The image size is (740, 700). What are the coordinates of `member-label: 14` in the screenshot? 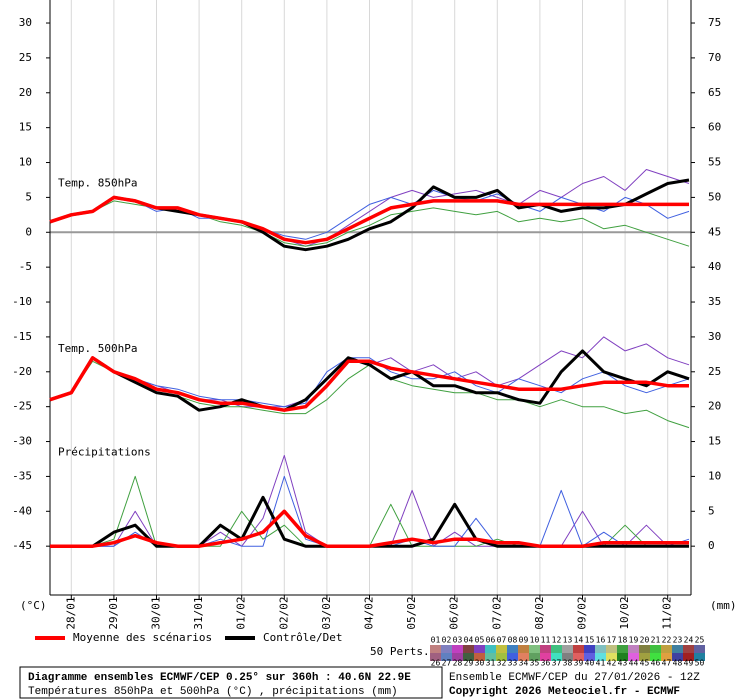 It's located at (579, 640).